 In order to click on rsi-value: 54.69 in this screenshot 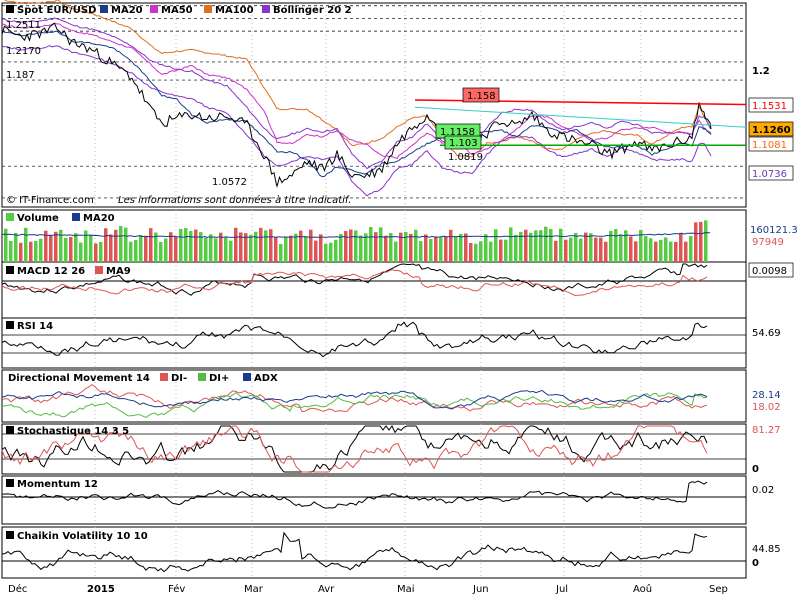, I will do `click(766, 333)`.